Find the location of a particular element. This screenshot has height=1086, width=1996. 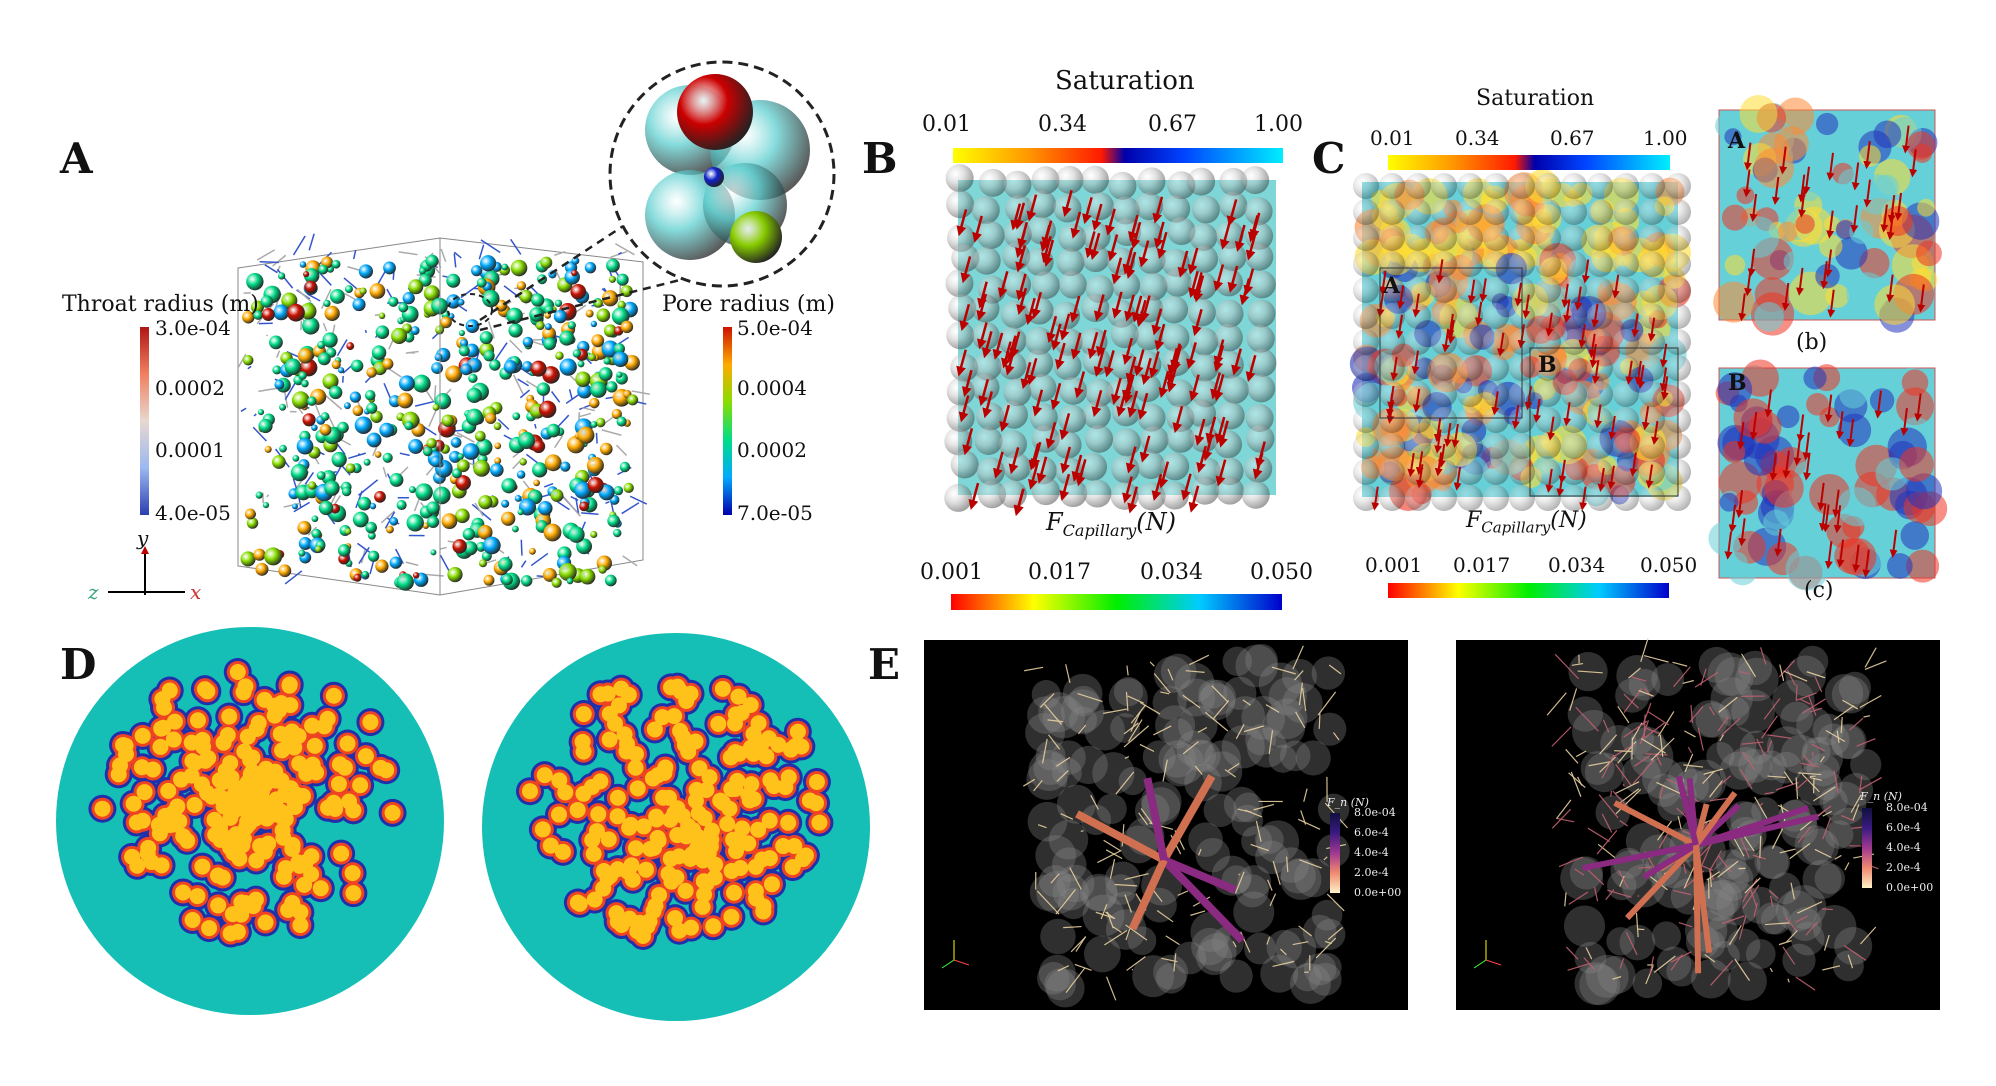

e-left-legend-title: F_n (N) is located at coordinates (1348, 802).